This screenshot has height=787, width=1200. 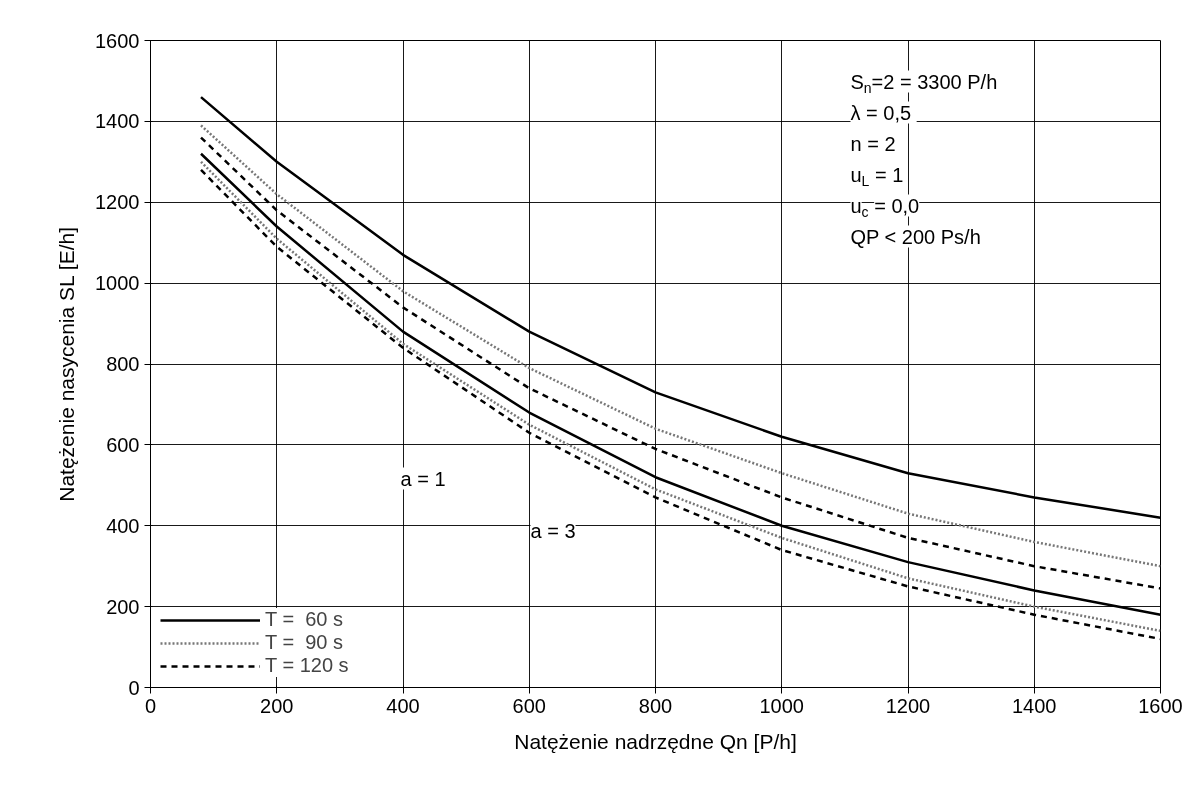 I want to click on x-tick-label: 1200, so click(x=908, y=705).